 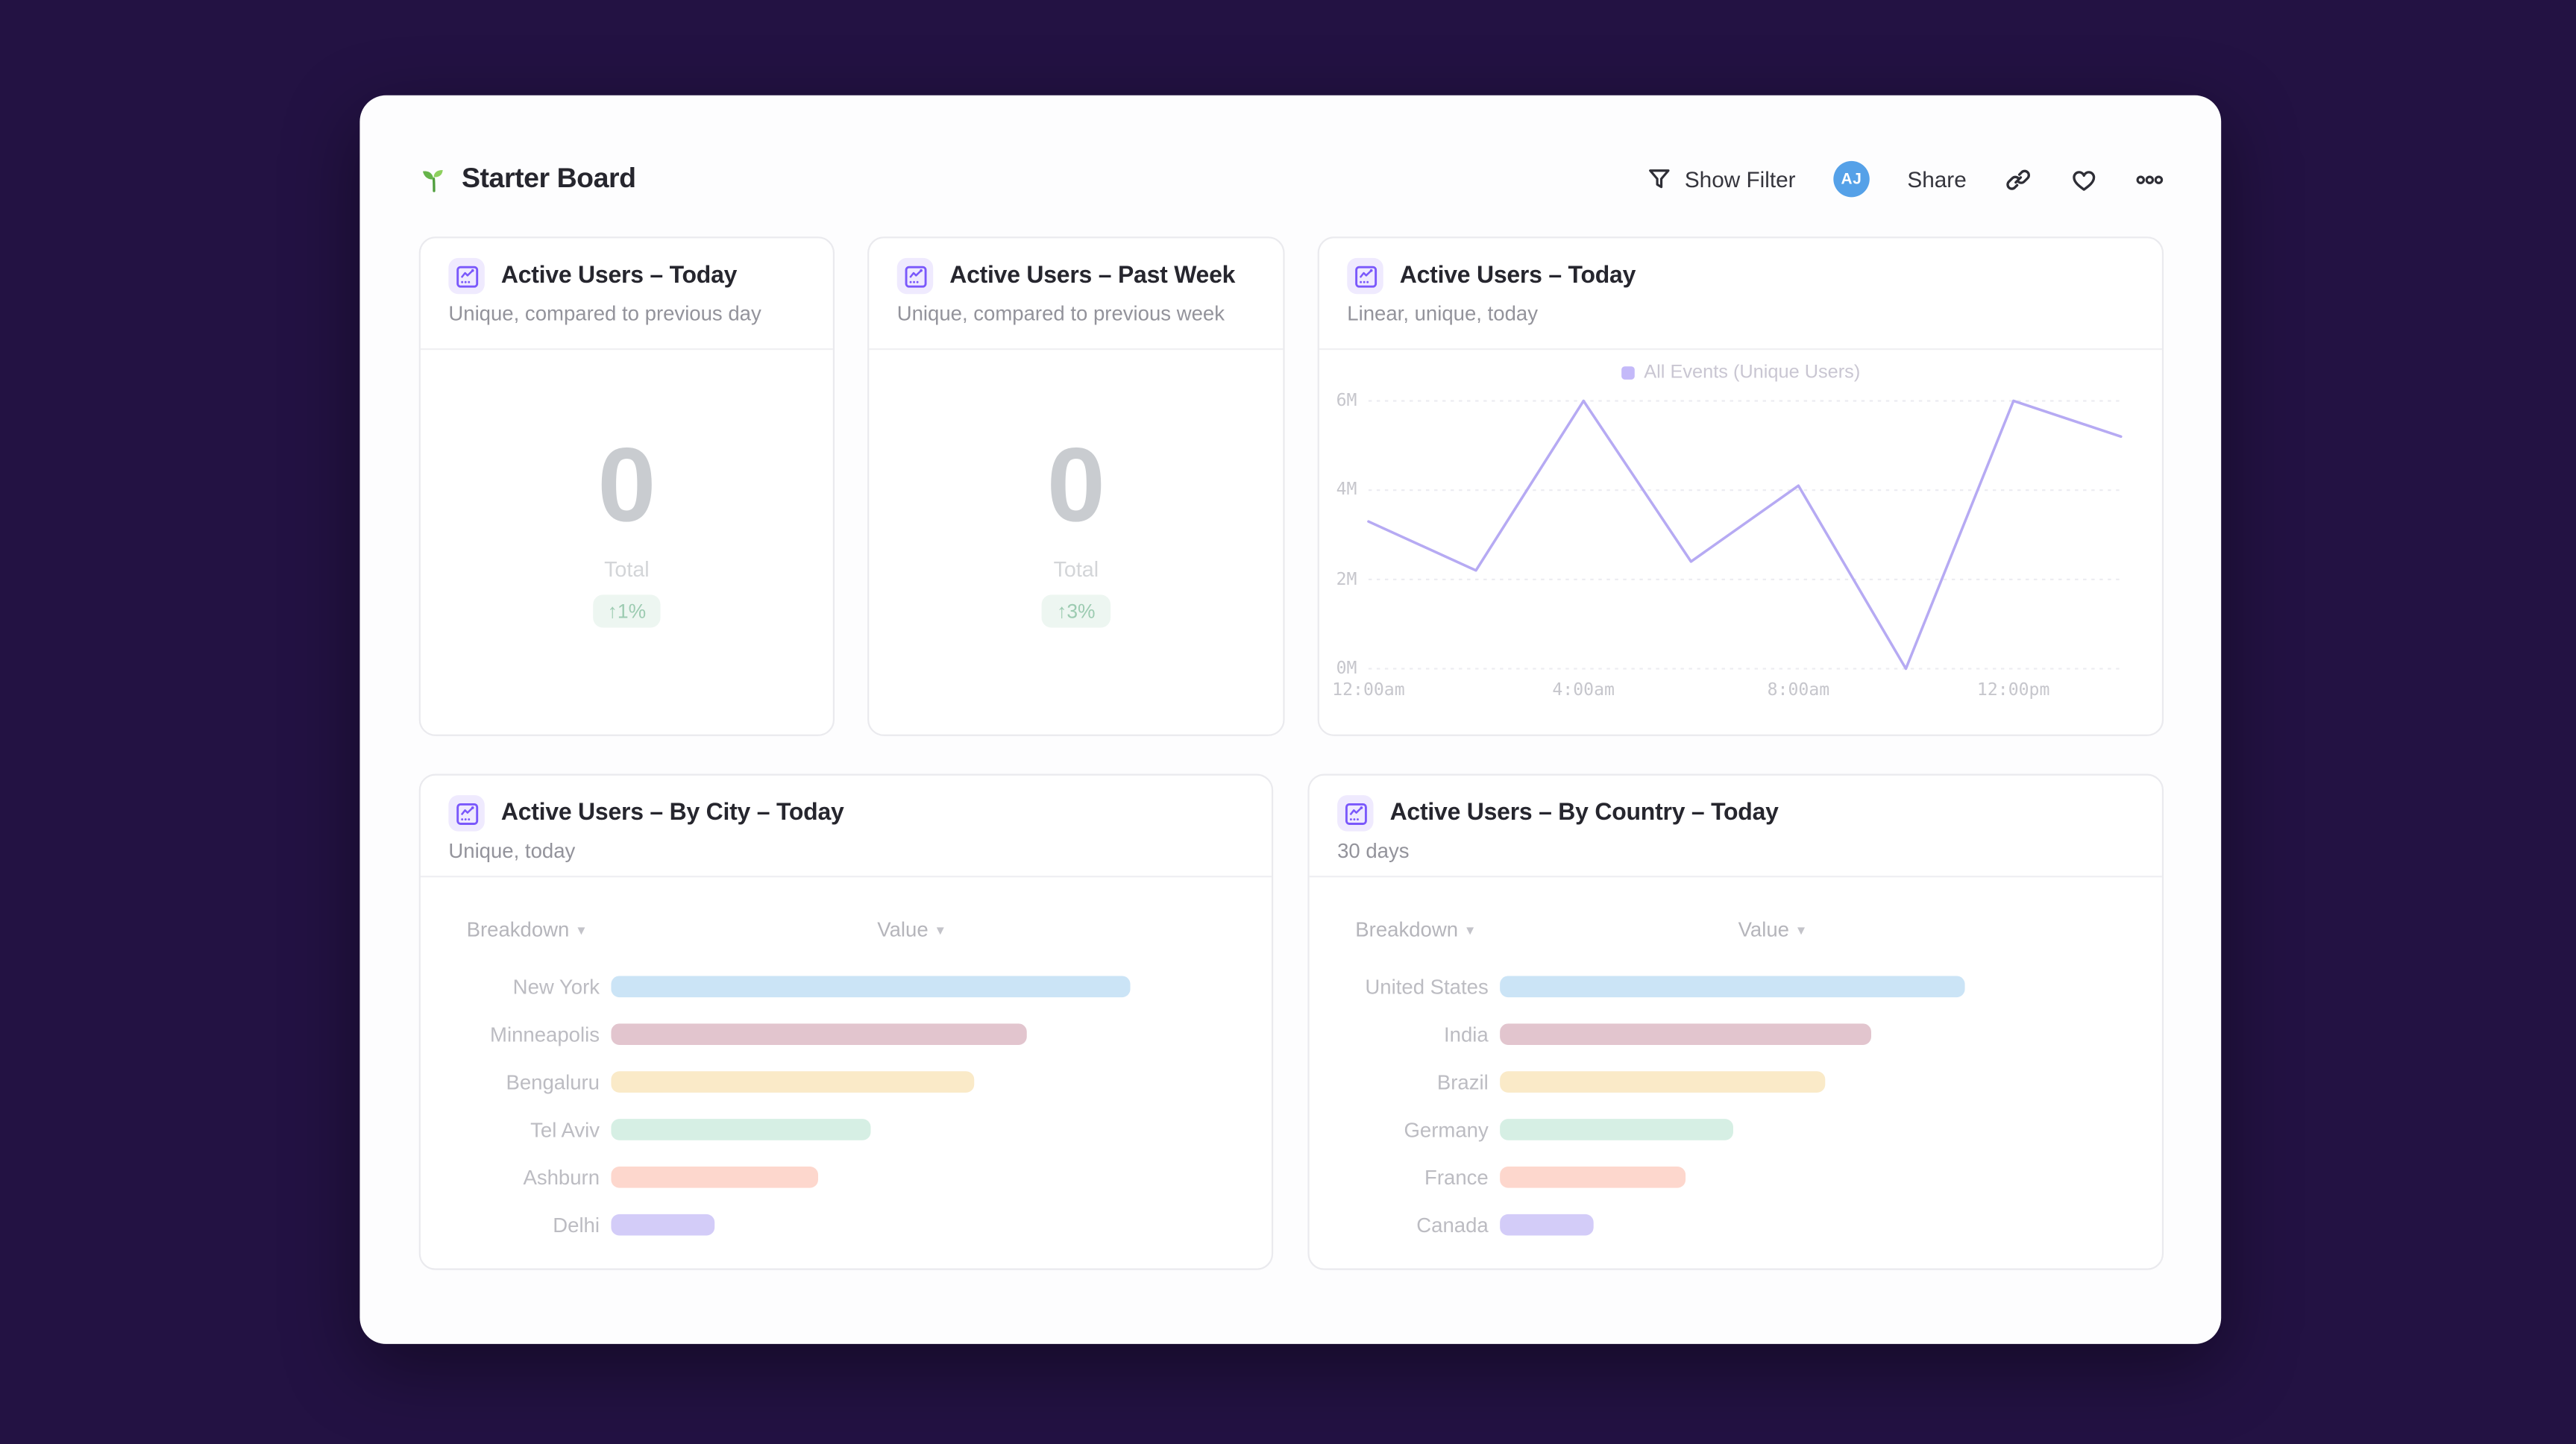 I want to click on card-subtitle: Linear, unique, today, so click(x=1443, y=314).